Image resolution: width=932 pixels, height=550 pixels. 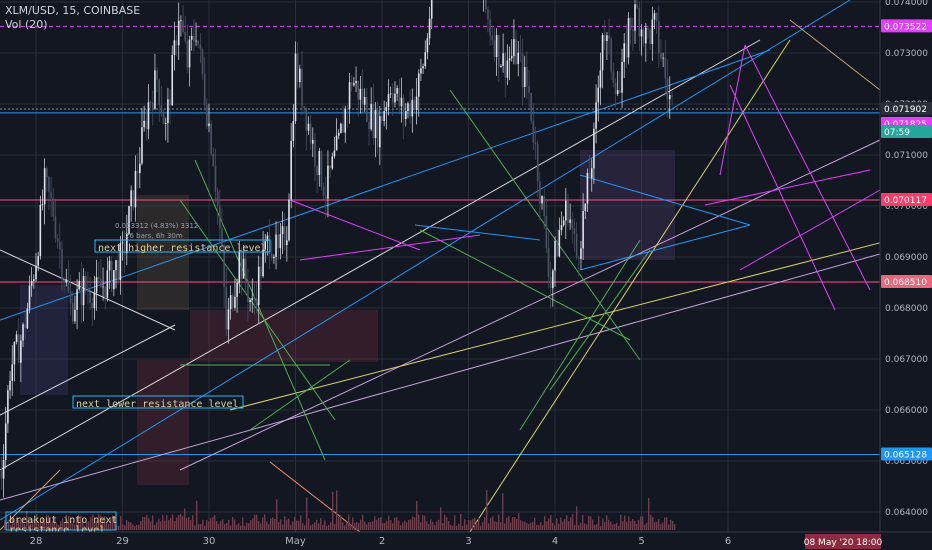 What do you see at coordinates (906, 54) in the screenshot?
I see `price-tick-label: 0.073000` at bounding box center [906, 54].